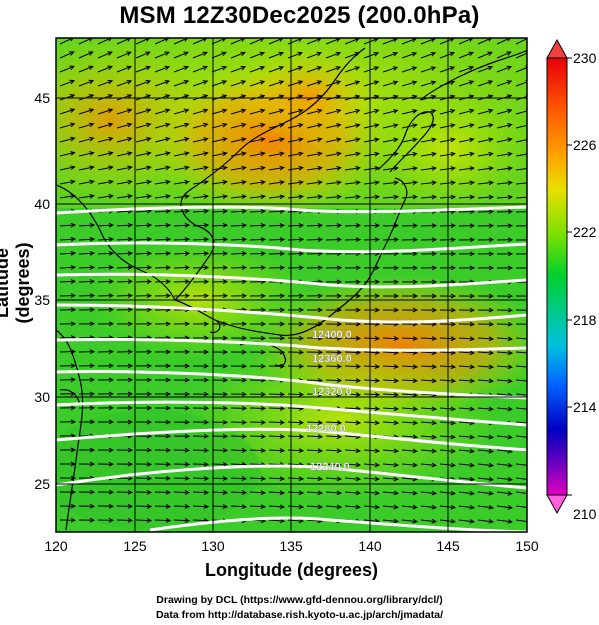  What do you see at coordinates (448, 546) in the screenshot?
I see `x-tick-label: 145` at bounding box center [448, 546].